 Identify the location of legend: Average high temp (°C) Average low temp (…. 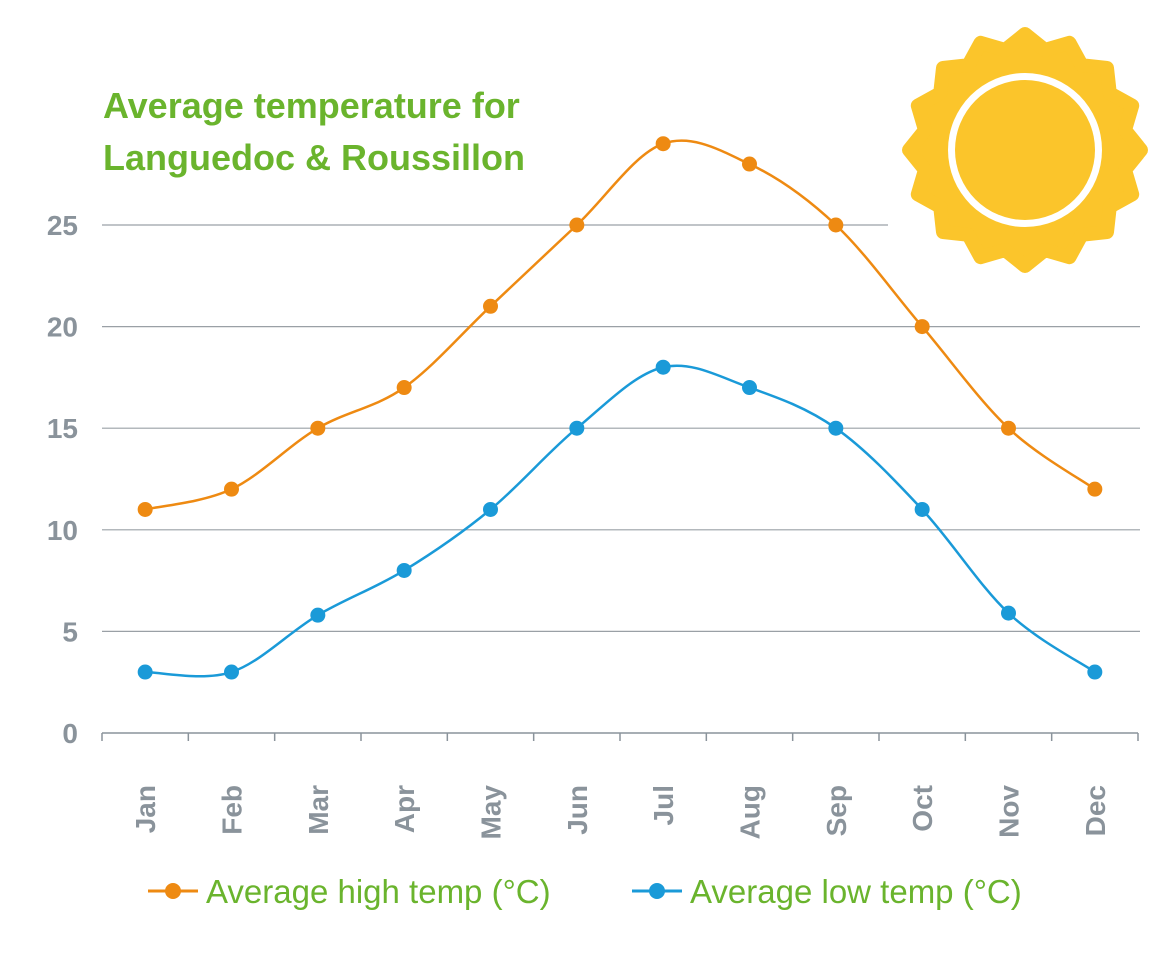
(585, 891).